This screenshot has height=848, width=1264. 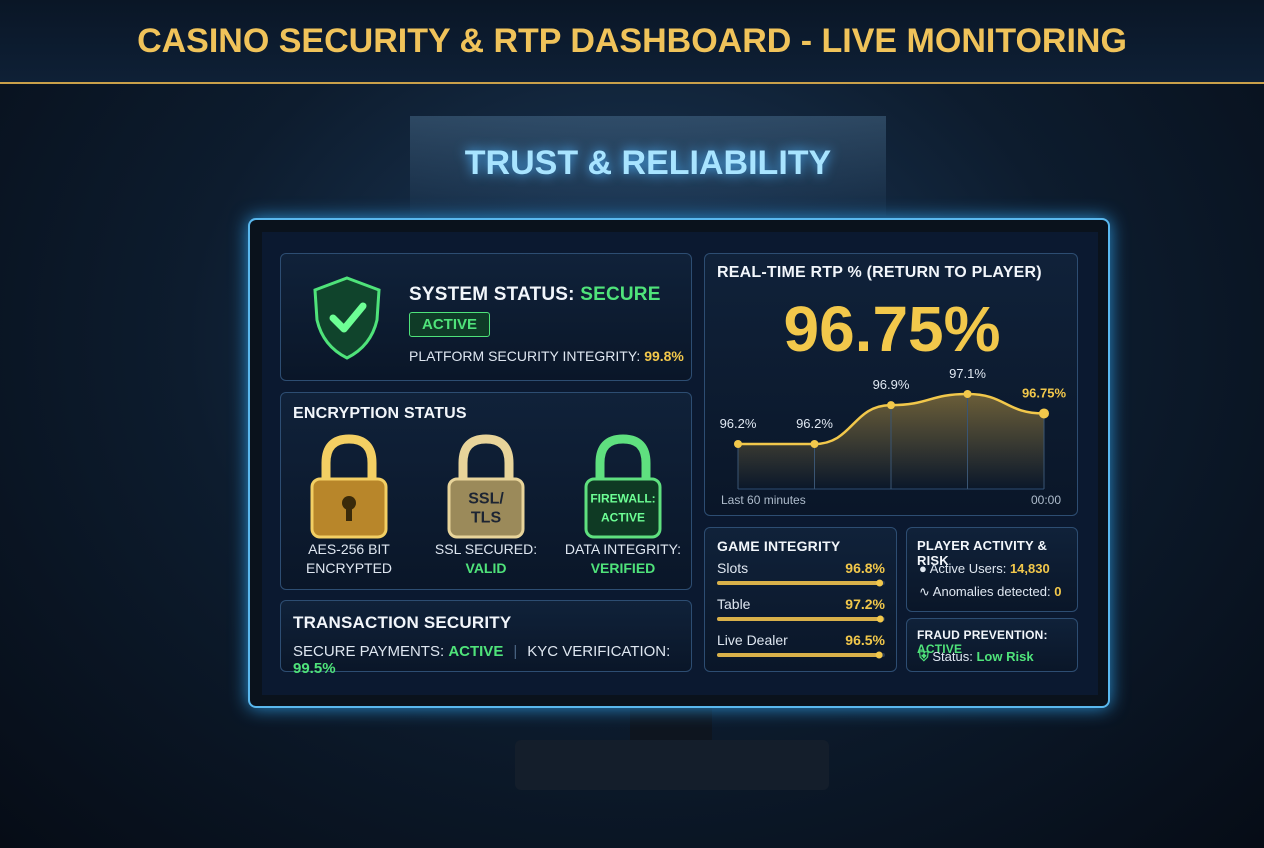 What do you see at coordinates (865, 640) in the screenshot?
I see `value-label: 96.5%` at bounding box center [865, 640].